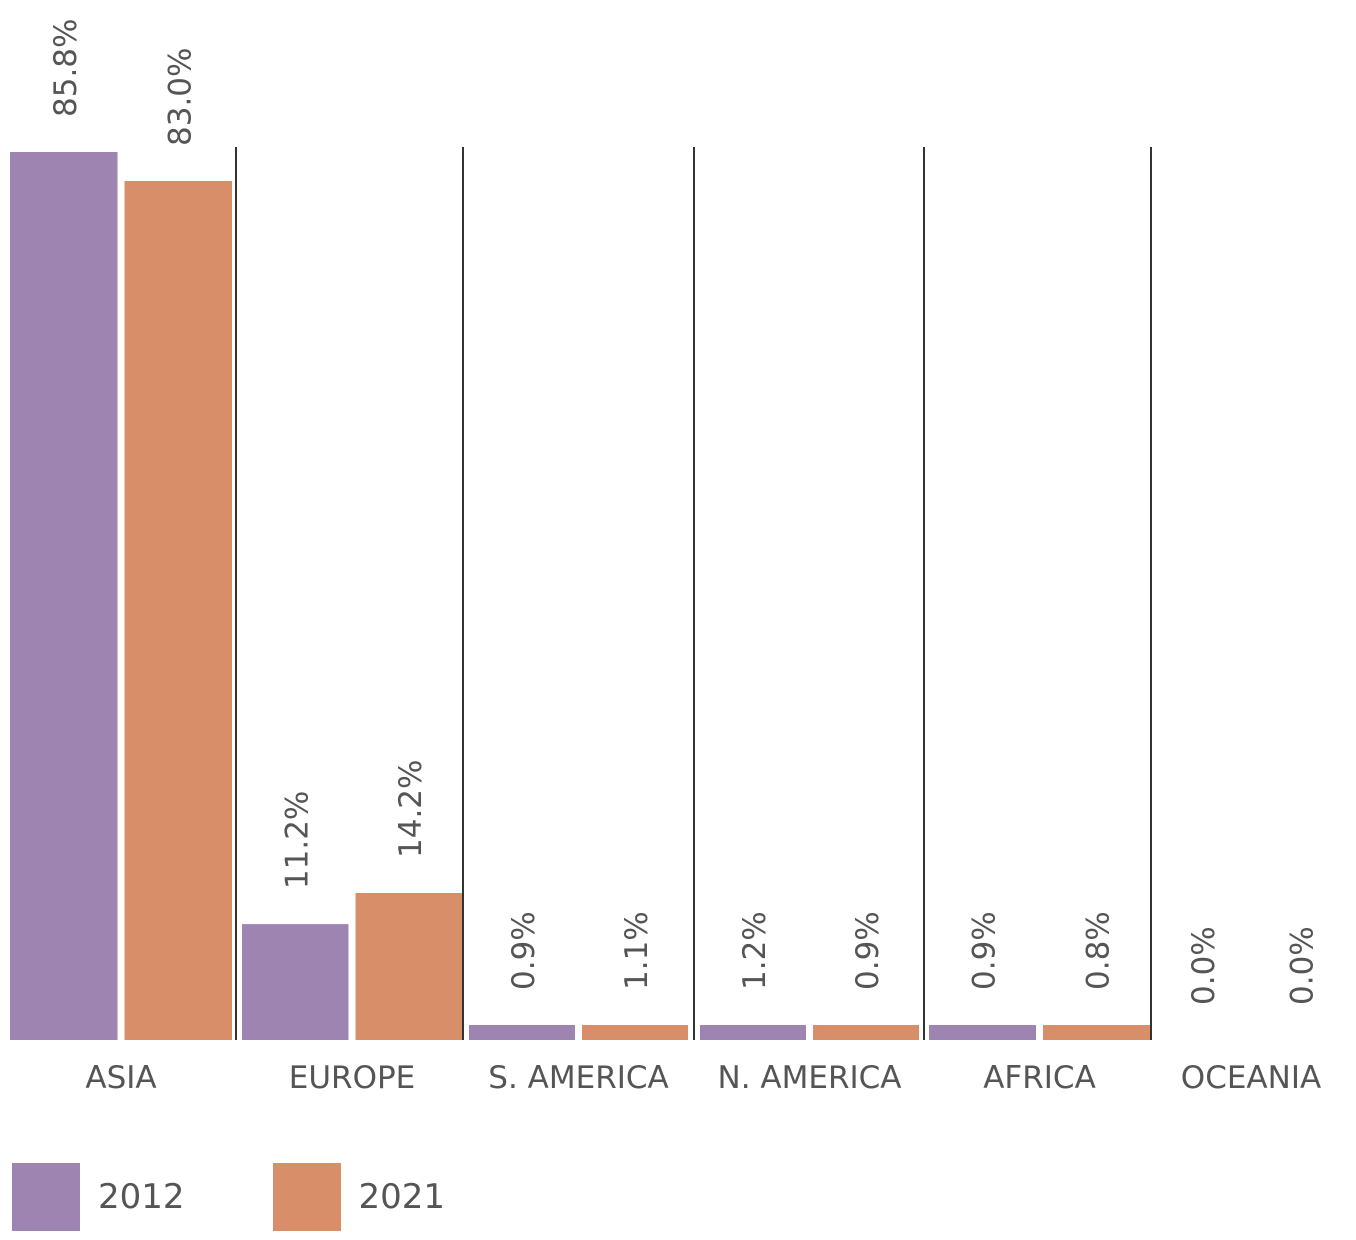 The image size is (1356, 1240). Describe the element at coordinates (982, 1032) in the screenshot. I see `bar-africa-2012` at that location.